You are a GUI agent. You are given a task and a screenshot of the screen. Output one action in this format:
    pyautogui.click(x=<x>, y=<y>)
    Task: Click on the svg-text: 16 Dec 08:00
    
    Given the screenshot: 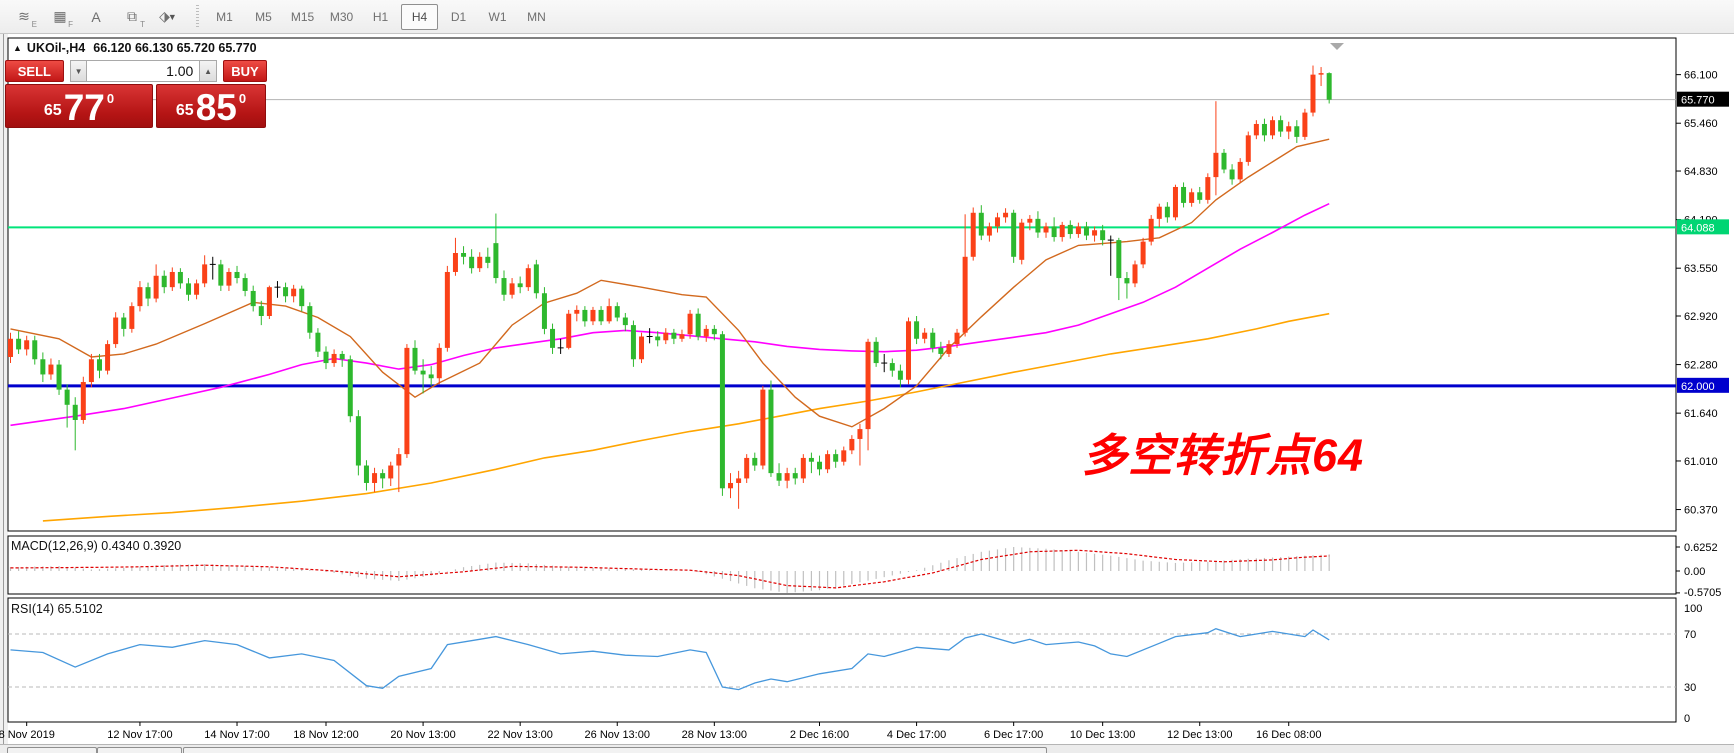 What is the action you would take?
    pyautogui.click(x=1288, y=735)
    